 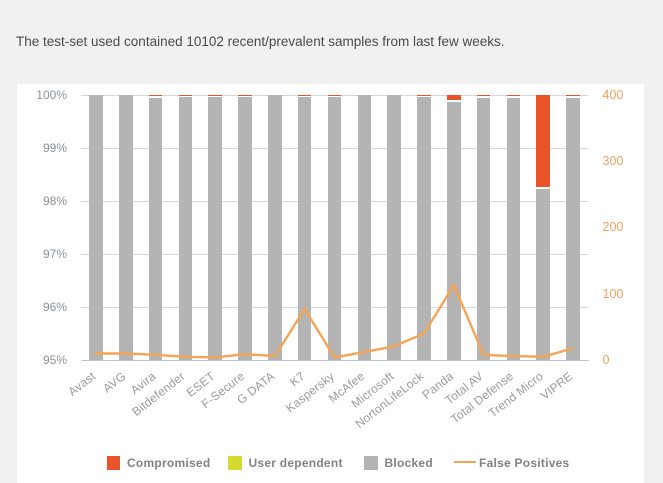 What do you see at coordinates (155, 229) in the screenshot?
I see `bar-avira-blocked` at bounding box center [155, 229].